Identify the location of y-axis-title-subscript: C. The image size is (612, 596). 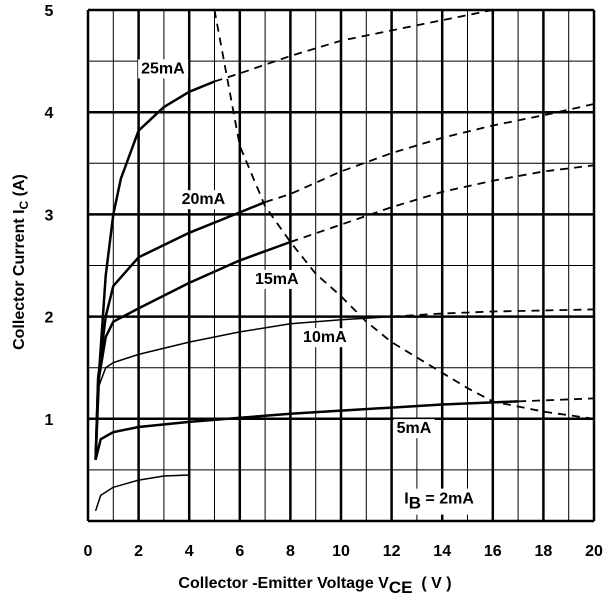
(24, 204).